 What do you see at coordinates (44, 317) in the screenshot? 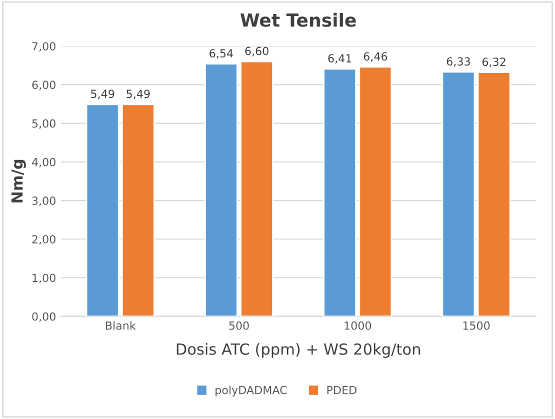
I see `y-tick-label: 0,00` at bounding box center [44, 317].